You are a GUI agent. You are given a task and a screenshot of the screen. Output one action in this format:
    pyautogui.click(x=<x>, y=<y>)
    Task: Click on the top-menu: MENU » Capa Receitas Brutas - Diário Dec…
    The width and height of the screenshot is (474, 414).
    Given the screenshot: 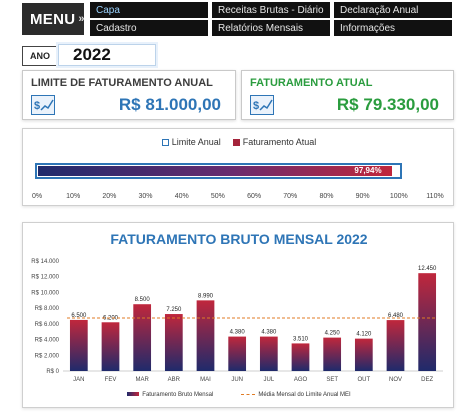 What is the action you would take?
    pyautogui.click(x=237, y=20)
    